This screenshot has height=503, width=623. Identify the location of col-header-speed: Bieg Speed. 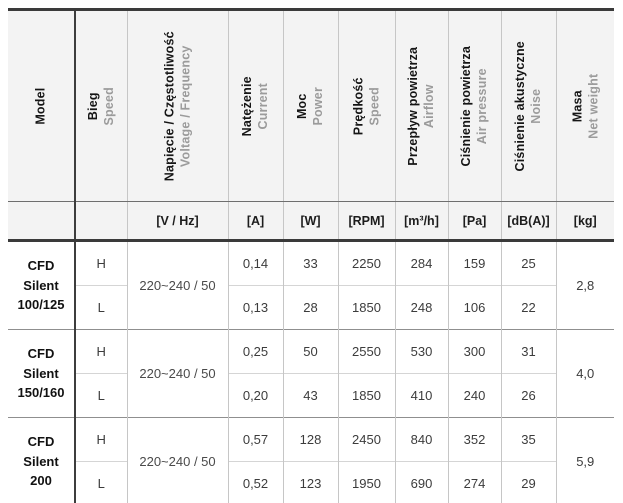
(100, 105).